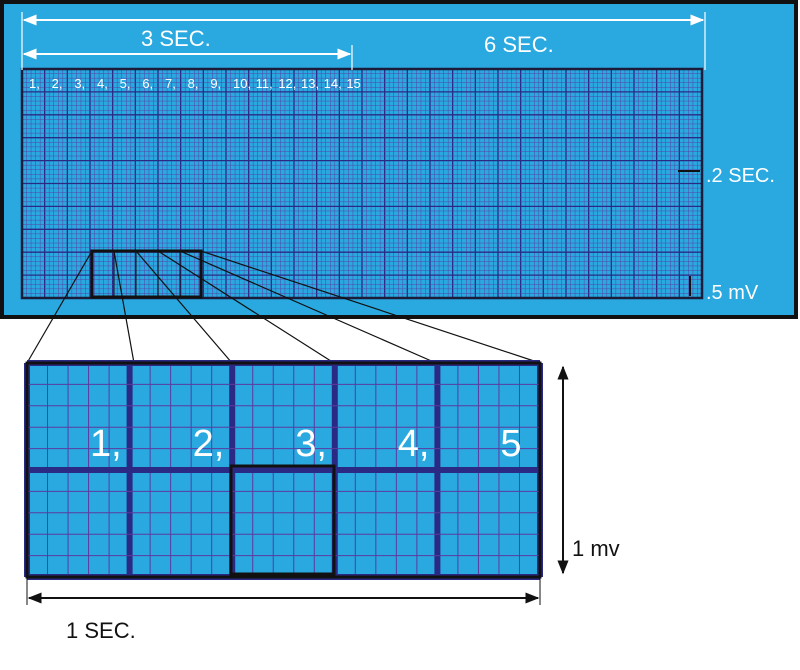 This screenshot has height=670, width=800. What do you see at coordinates (170, 83) in the screenshot?
I see `strip-box-number: 7,` at bounding box center [170, 83].